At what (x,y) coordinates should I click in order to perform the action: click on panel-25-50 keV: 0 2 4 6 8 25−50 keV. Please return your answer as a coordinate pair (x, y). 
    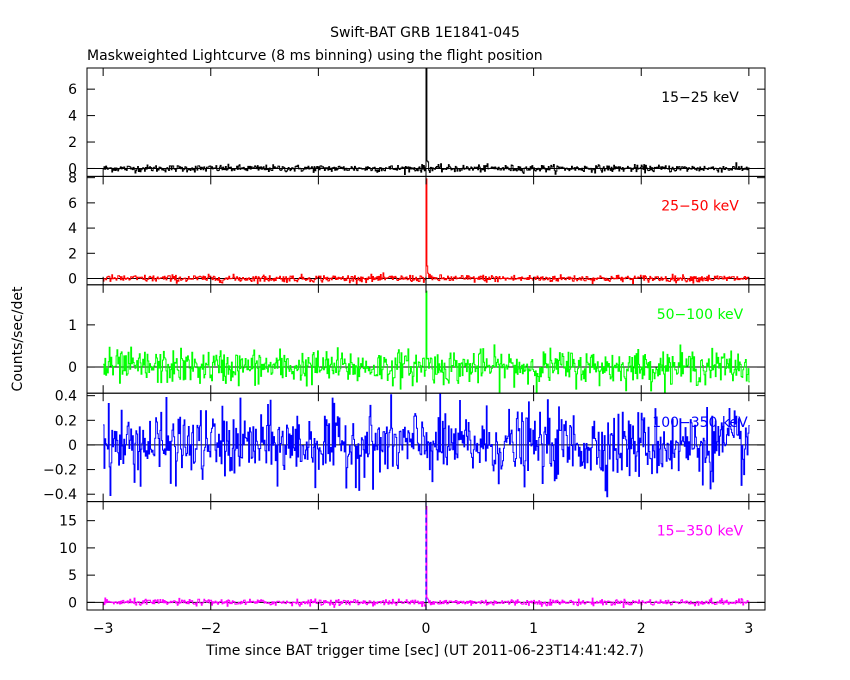
    Looking at the image, I should click on (417, 229).